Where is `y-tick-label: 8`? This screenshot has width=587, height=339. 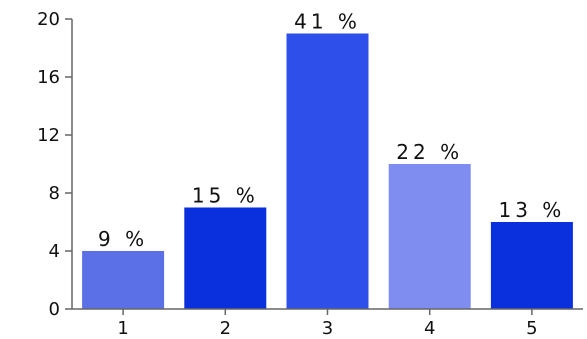 y-tick-label: 8 is located at coordinates (54, 193).